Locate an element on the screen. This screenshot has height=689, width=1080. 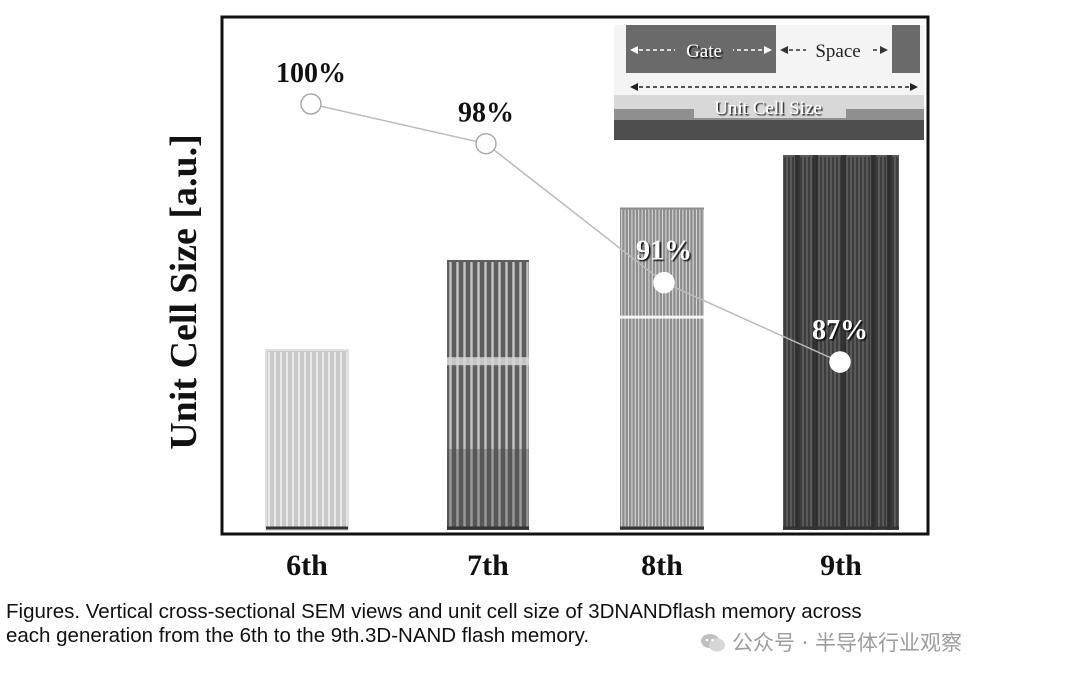
point-7th is located at coordinates (486, 143).